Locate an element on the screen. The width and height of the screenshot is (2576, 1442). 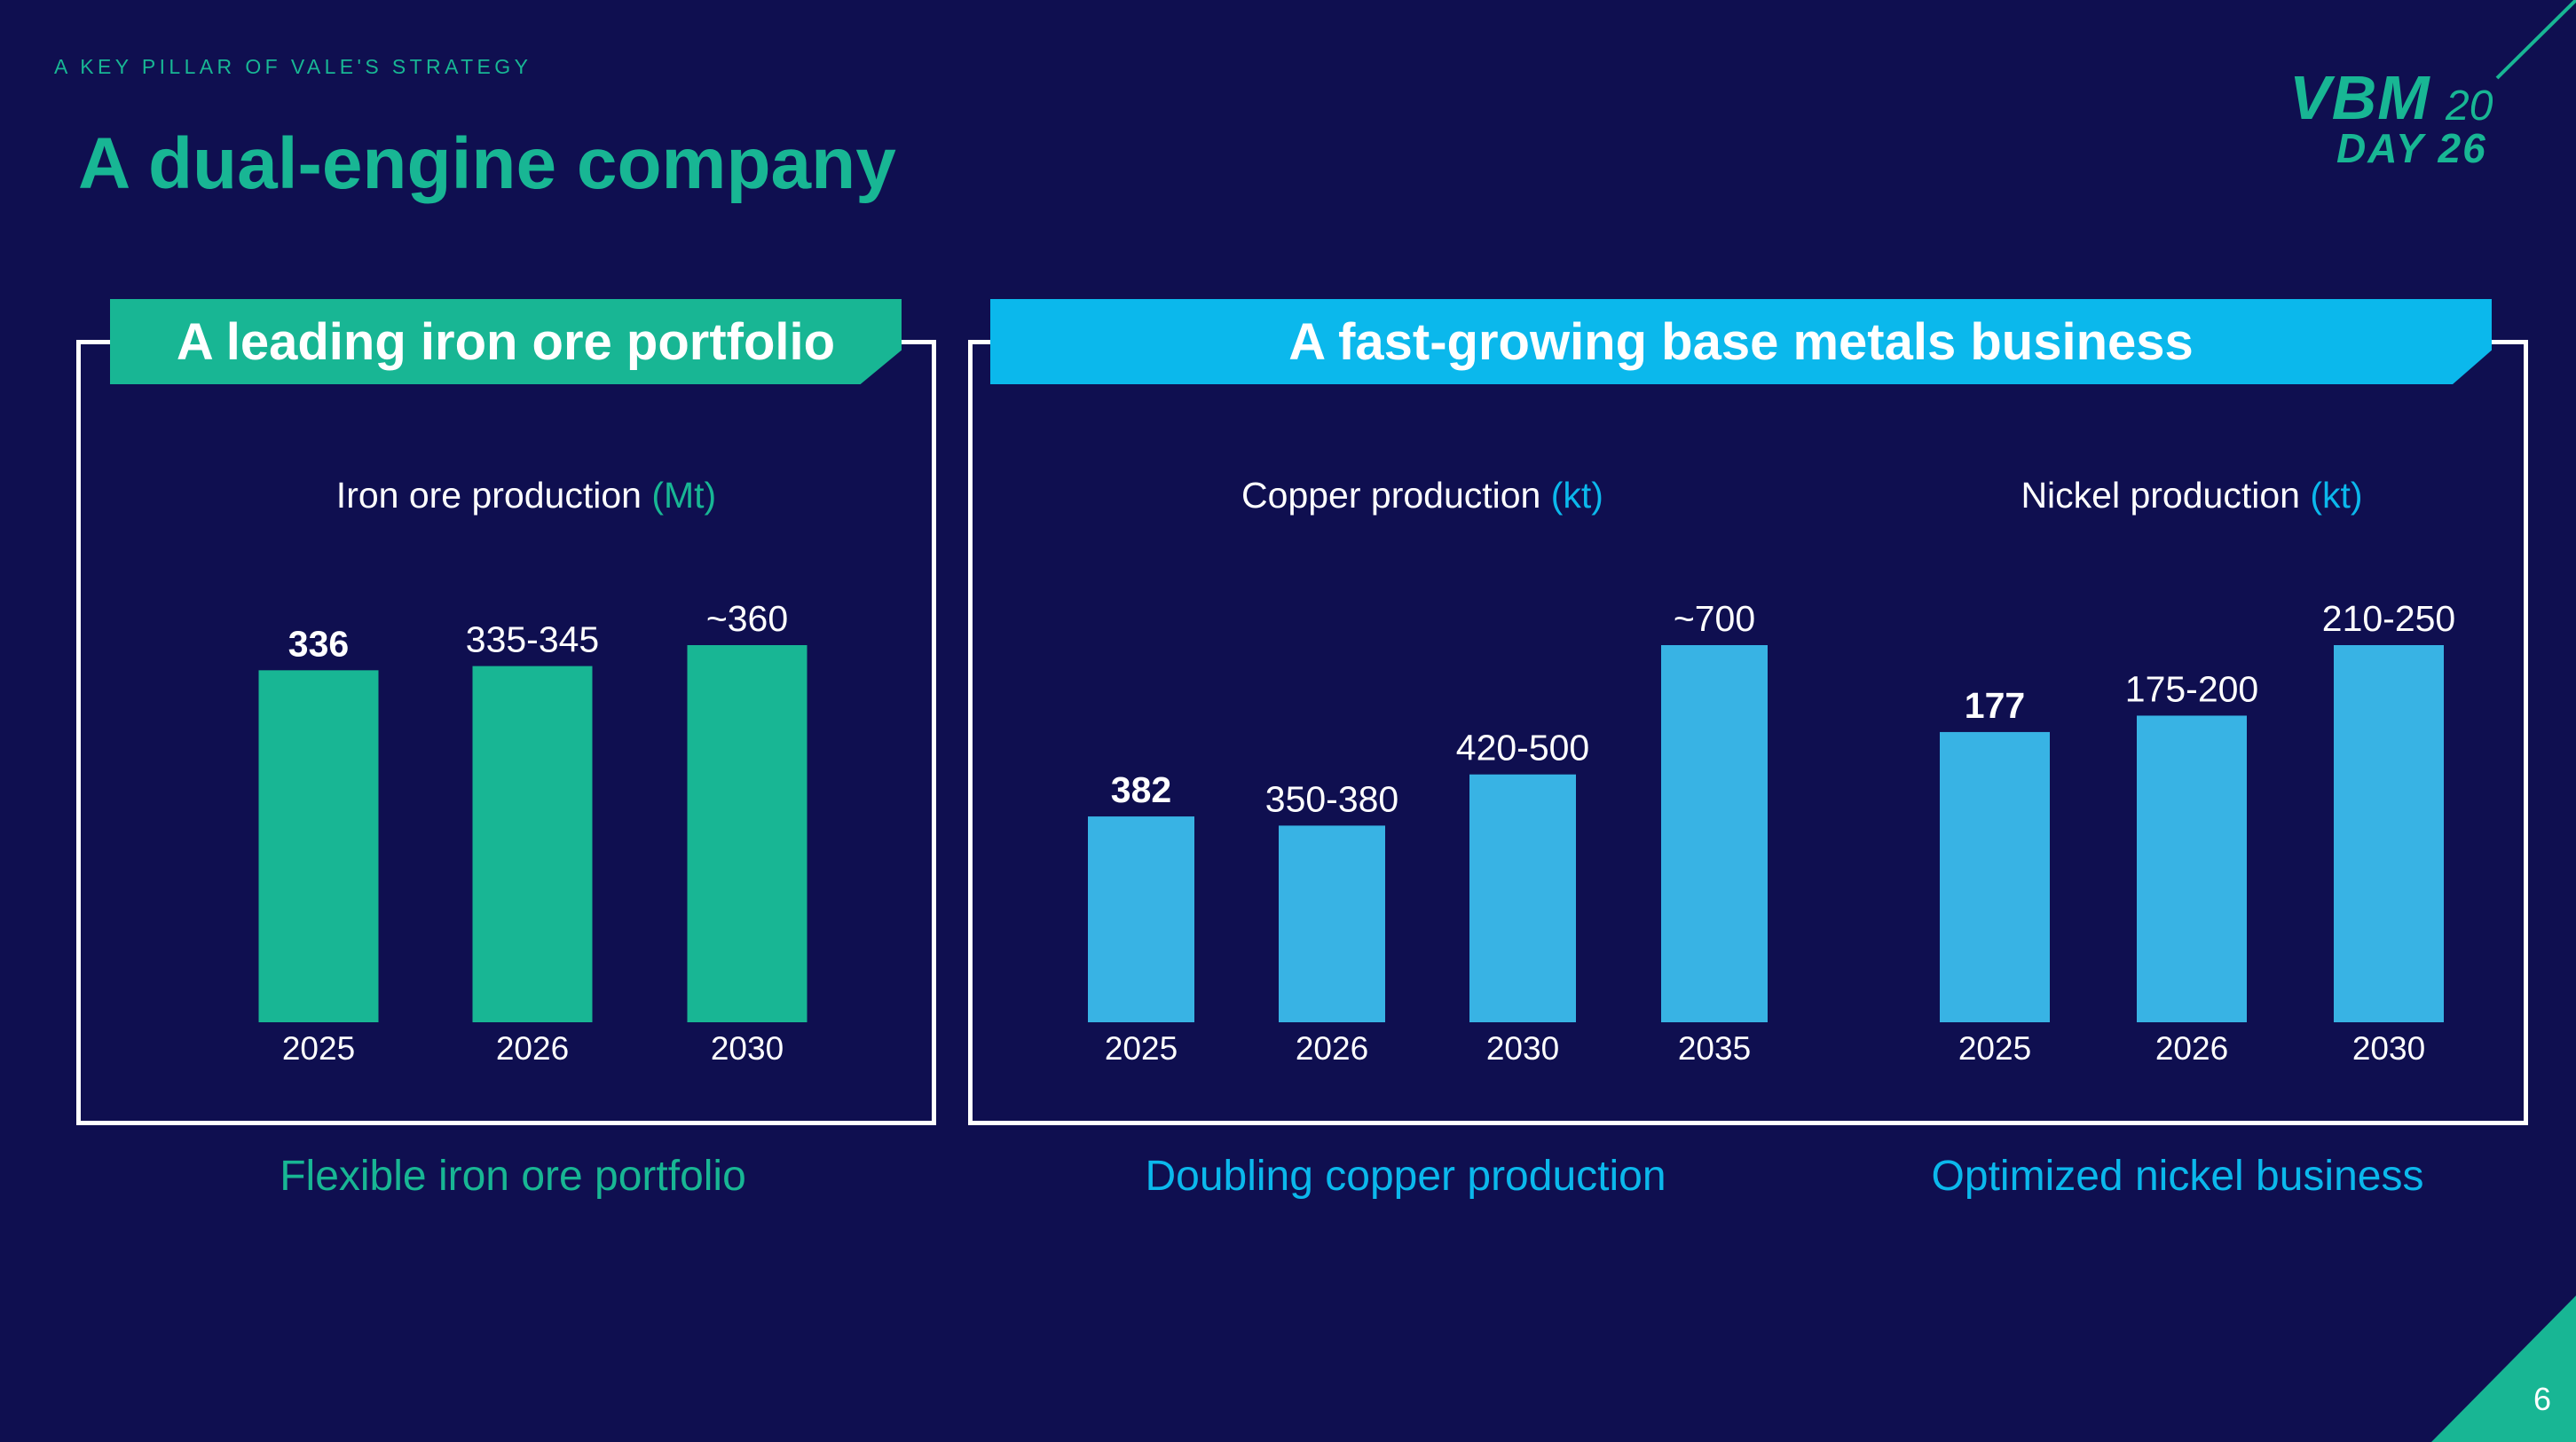
copper-chart-title: Copper production (kt) is located at coordinates (1422, 495).